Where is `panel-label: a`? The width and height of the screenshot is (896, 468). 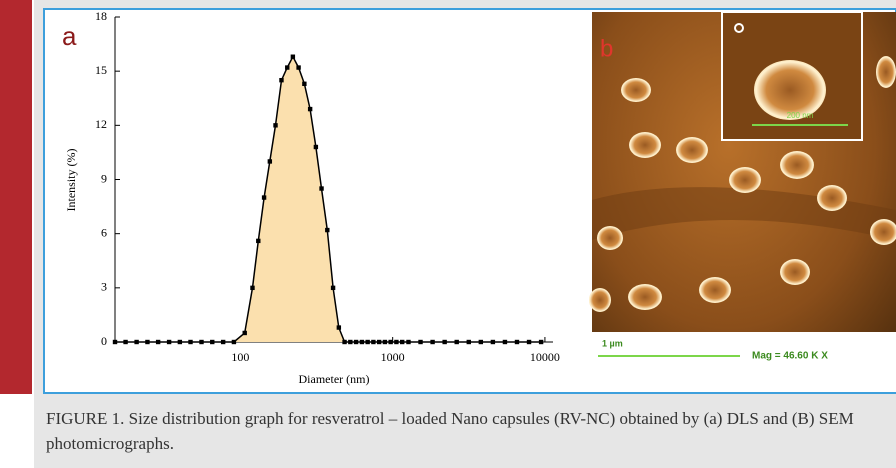
panel-label: a is located at coordinates (69, 36).